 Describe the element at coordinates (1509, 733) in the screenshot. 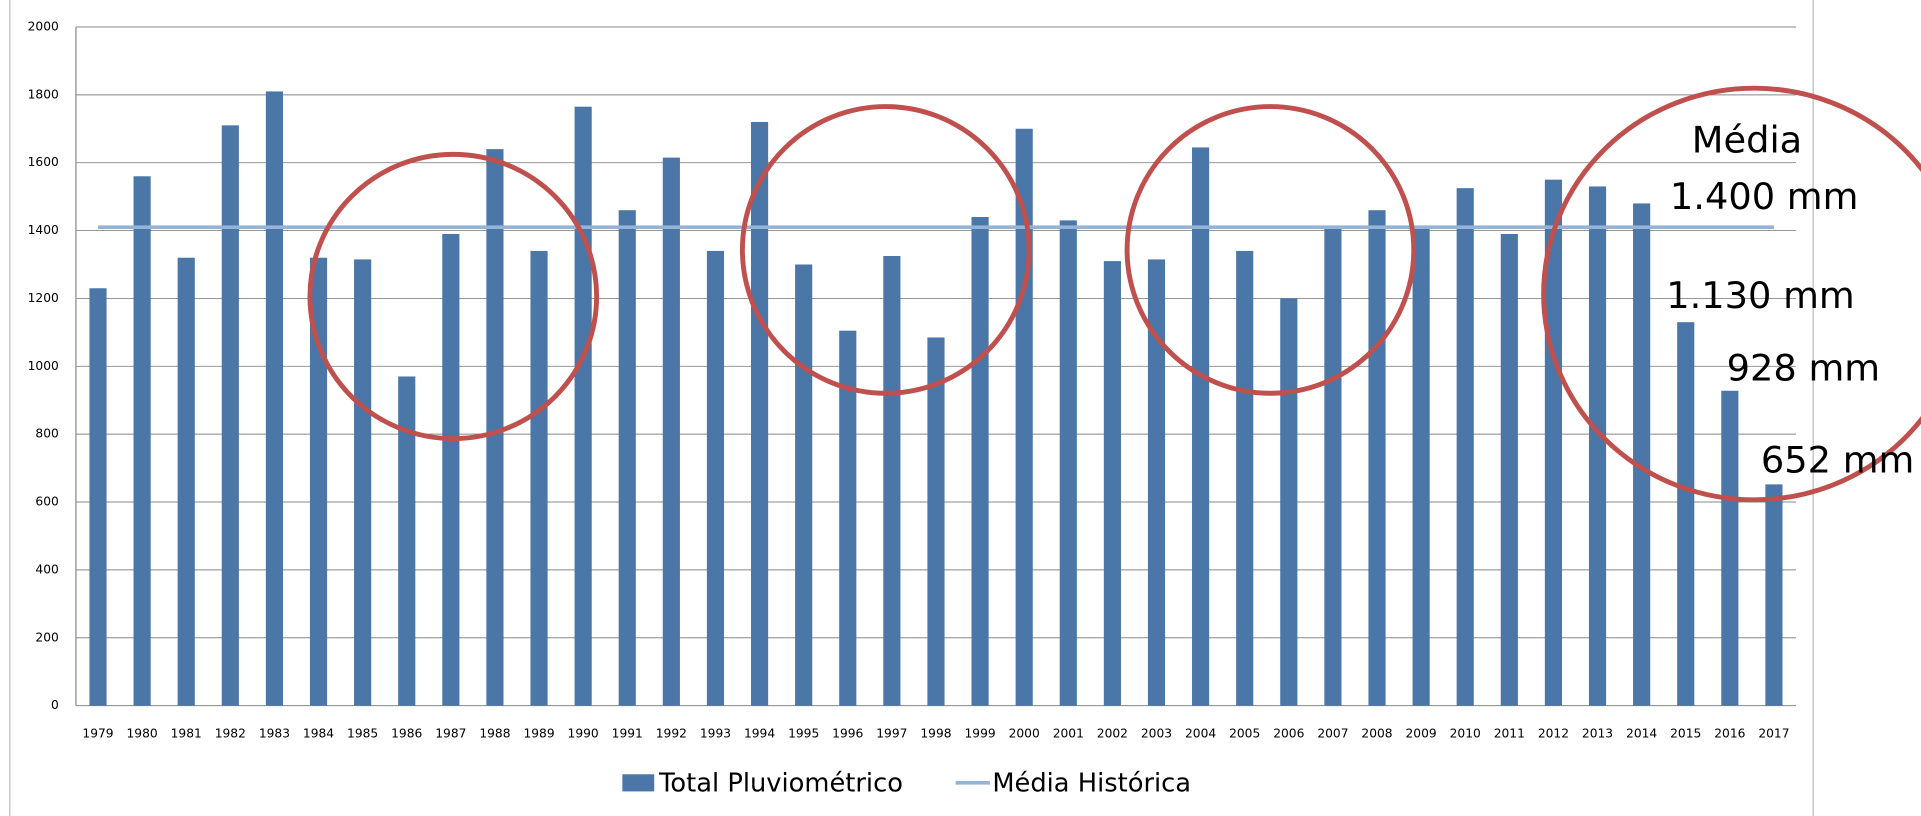

I see `x-tick-label: 2011` at that location.